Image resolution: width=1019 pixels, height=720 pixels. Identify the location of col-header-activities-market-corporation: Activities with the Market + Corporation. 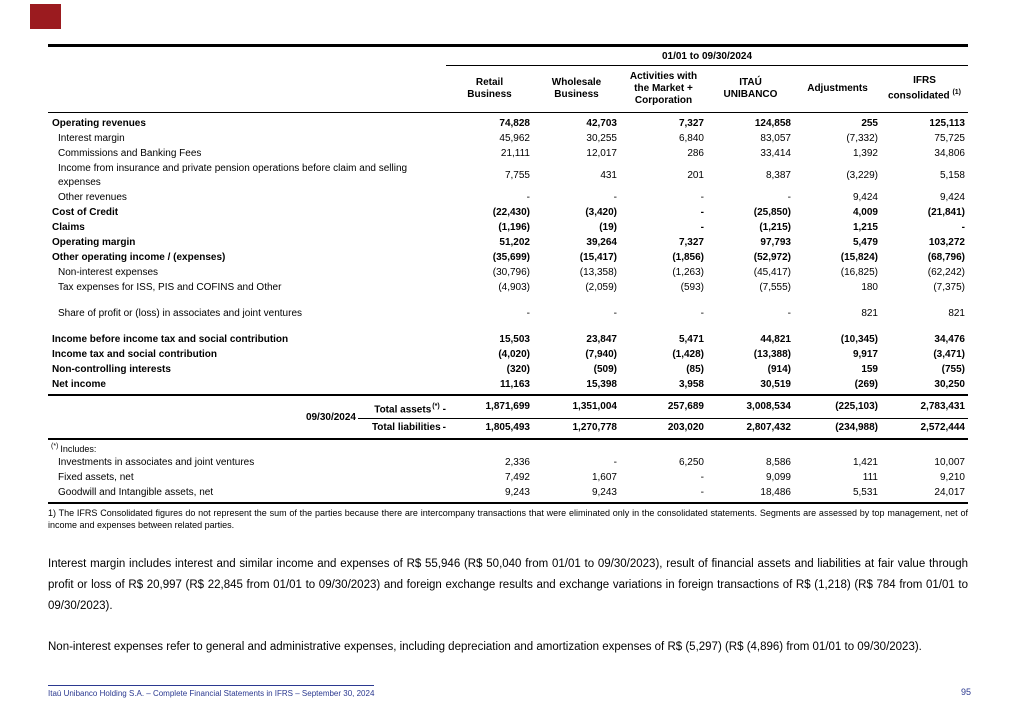
(663, 88).